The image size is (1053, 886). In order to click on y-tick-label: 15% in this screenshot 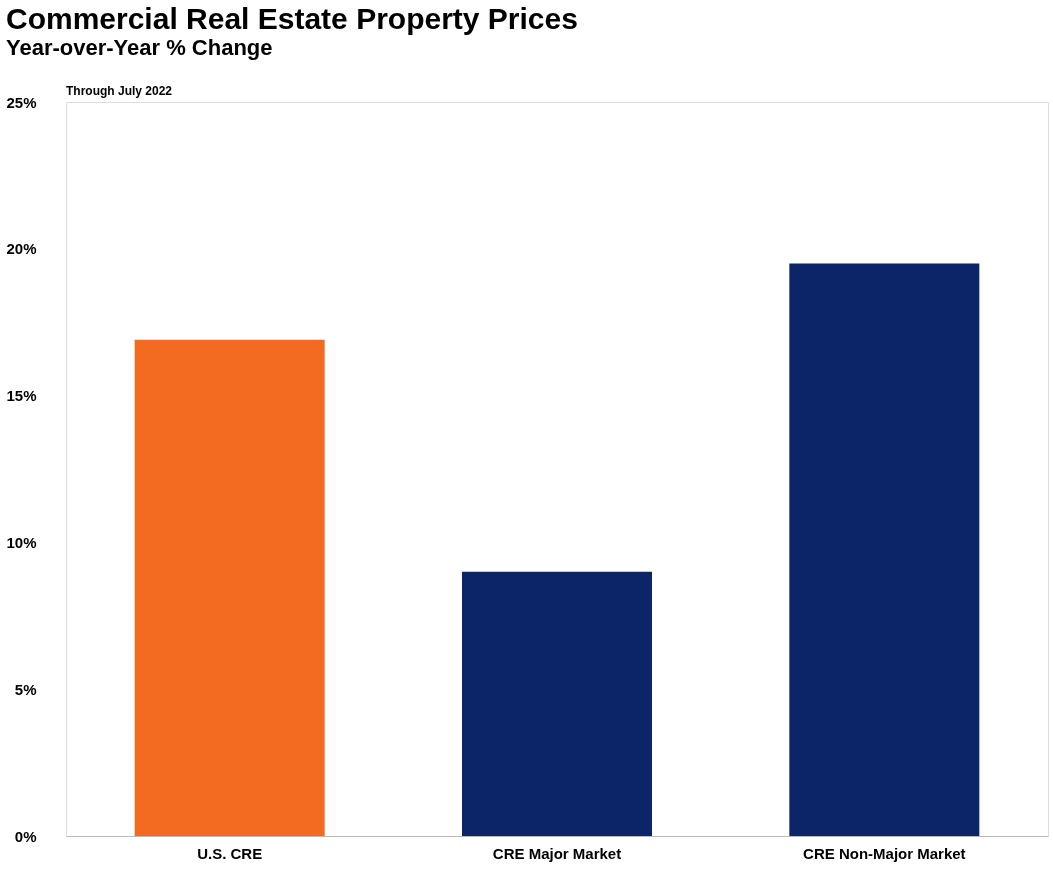, I will do `click(21, 396)`.